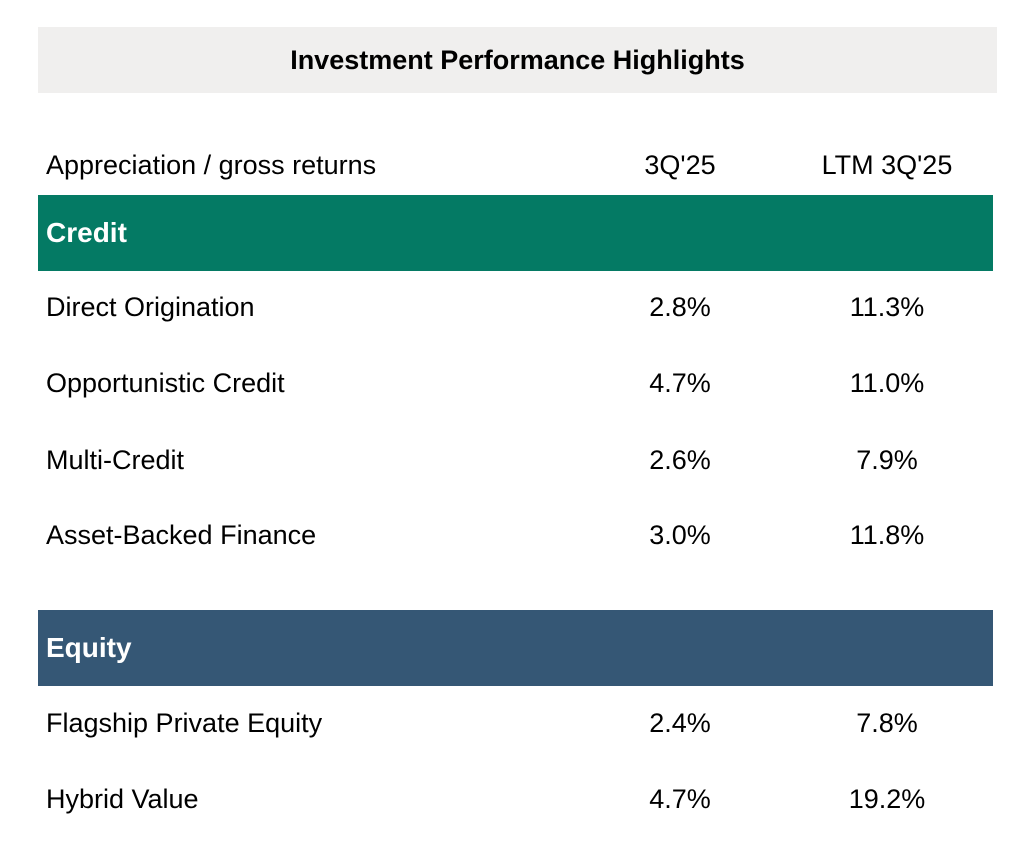 This screenshot has height=866, width=1016. I want to click on page-title: Investment Performance Highlights, so click(517, 59).